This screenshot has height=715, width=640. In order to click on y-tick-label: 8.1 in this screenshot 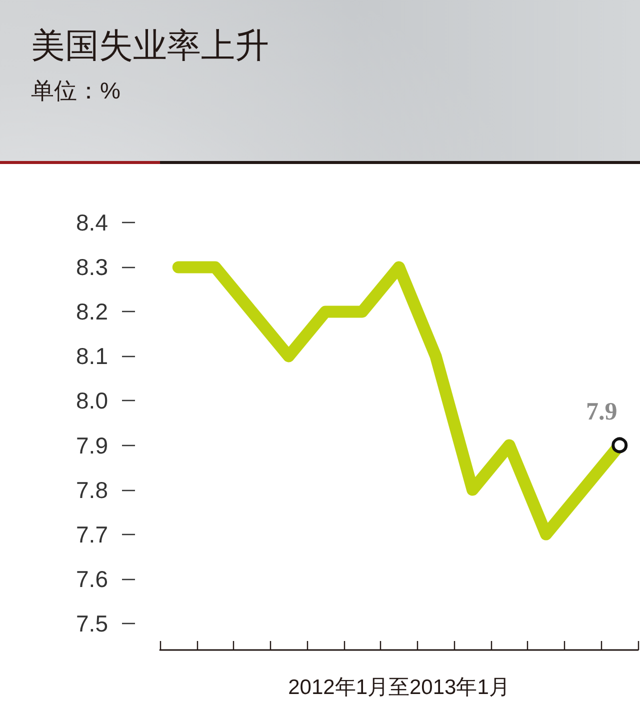, I will do `click(92, 356)`.